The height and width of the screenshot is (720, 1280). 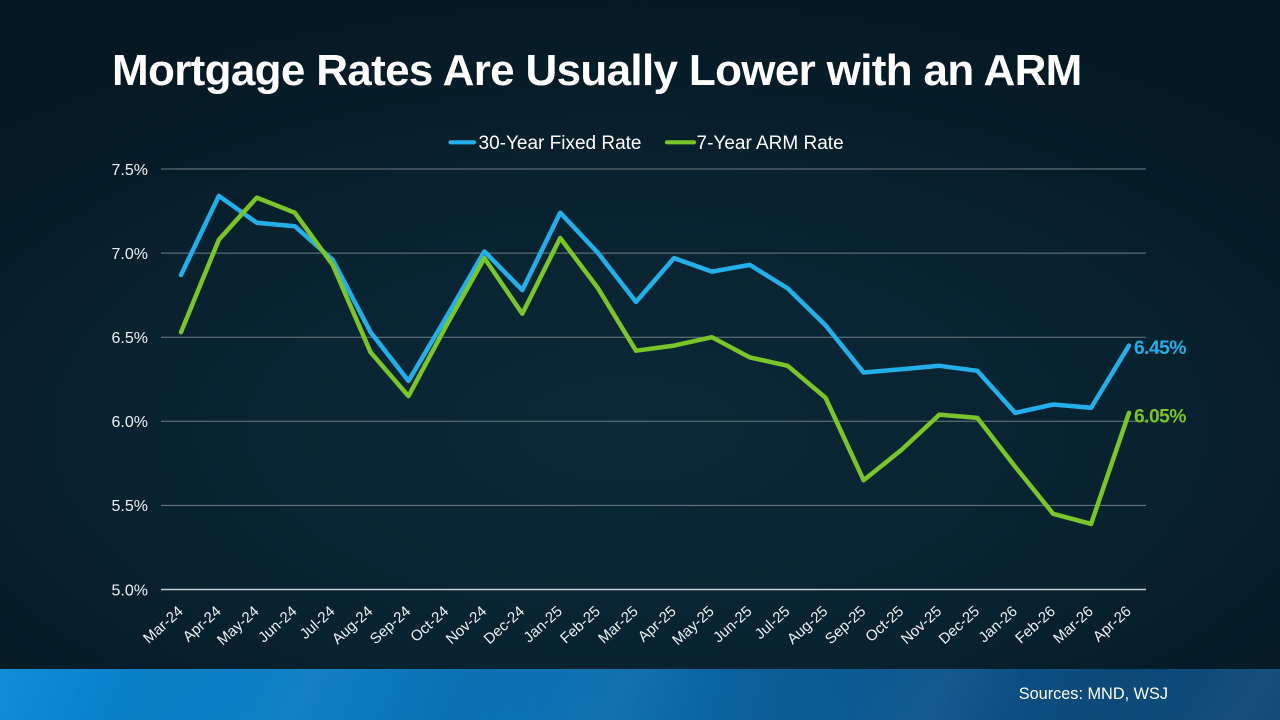 What do you see at coordinates (130, 254) in the screenshot?
I see `svg-text: 7.0%` at bounding box center [130, 254].